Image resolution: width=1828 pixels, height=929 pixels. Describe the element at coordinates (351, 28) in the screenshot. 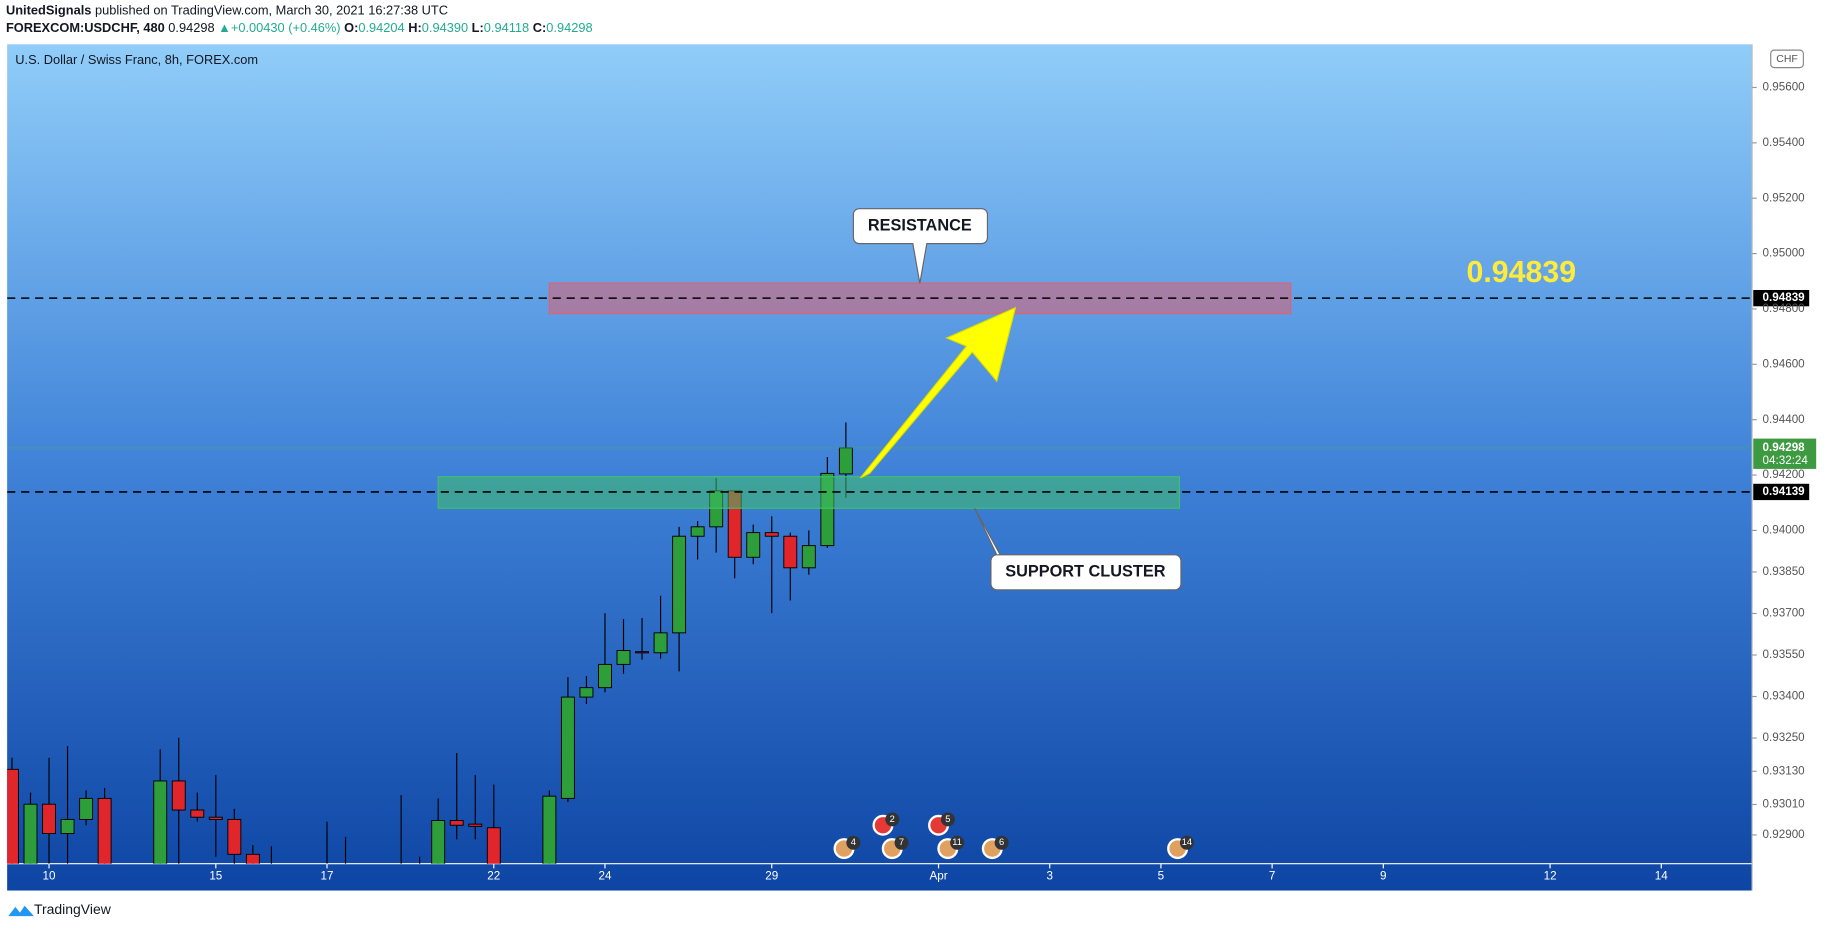

I see `open-label: O:` at that location.